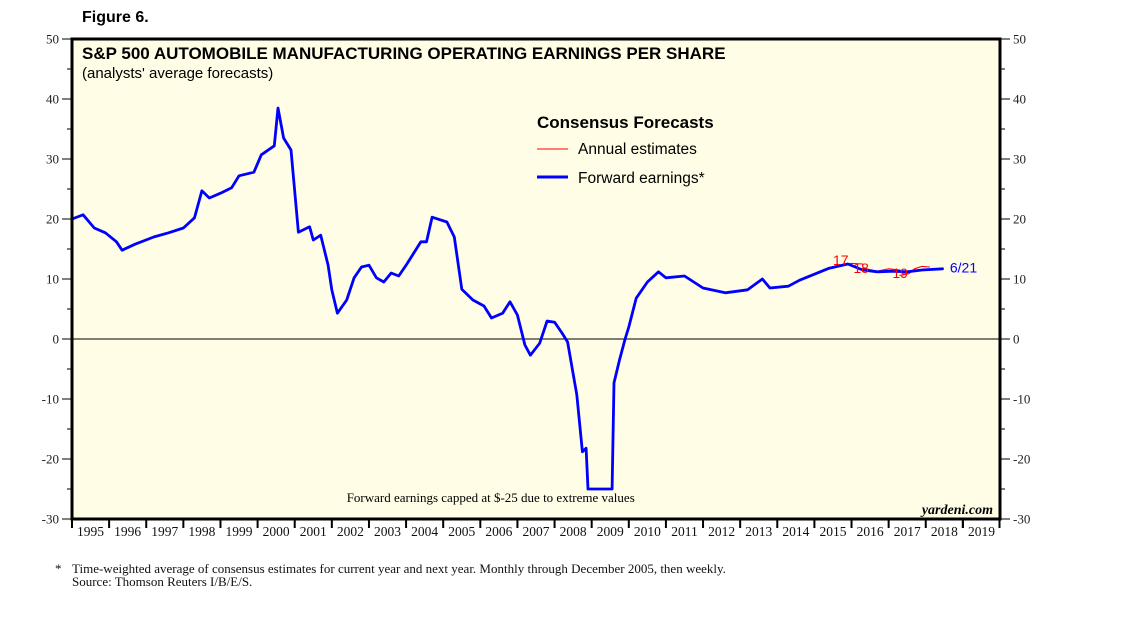 The height and width of the screenshot is (621, 1138). What do you see at coordinates (573, 531) in the screenshot?
I see `x-tick-label: 2008` at bounding box center [573, 531].